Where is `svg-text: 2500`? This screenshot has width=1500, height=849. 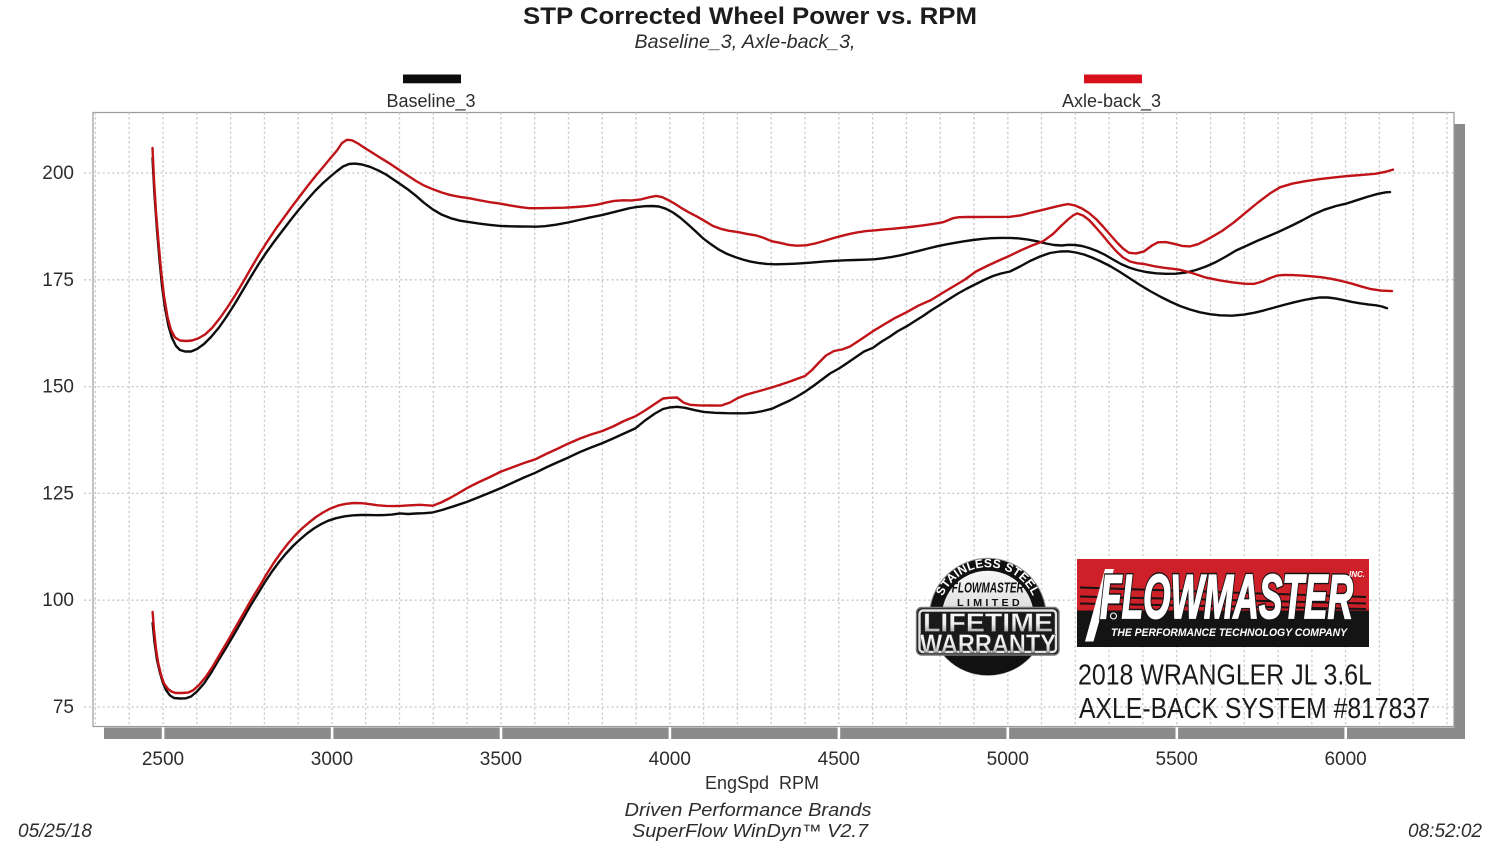 svg-text: 2500 is located at coordinates (163, 759).